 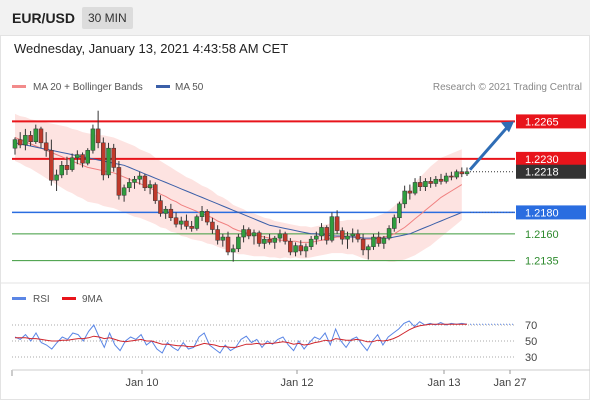 What do you see at coordinates (326, 379) in the screenshot?
I see `x-axis: Jan 10 Jan 12 Jan 13 Jan 27` at bounding box center [326, 379].